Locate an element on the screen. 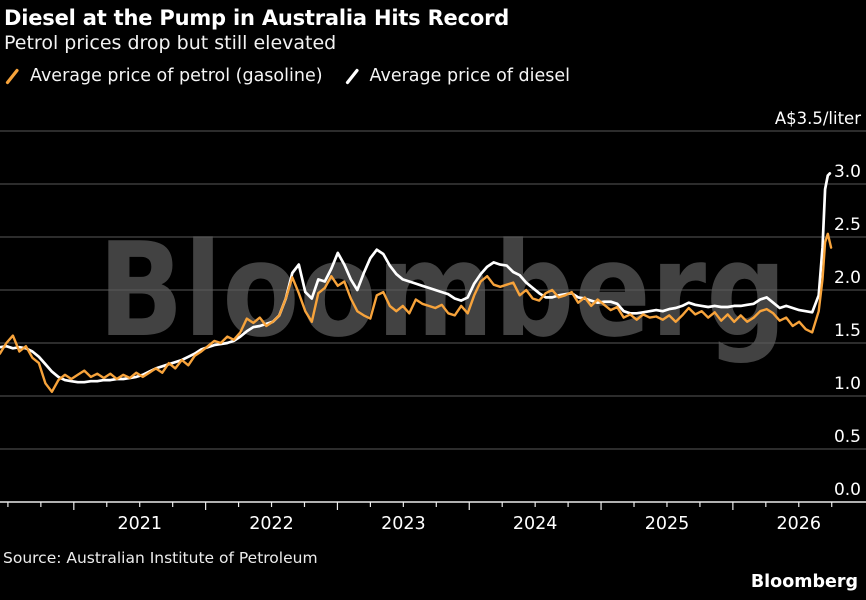 The width and height of the screenshot is (866, 600). chart-subtitle: Petrol prices drop but still elevated is located at coordinates (170, 43).